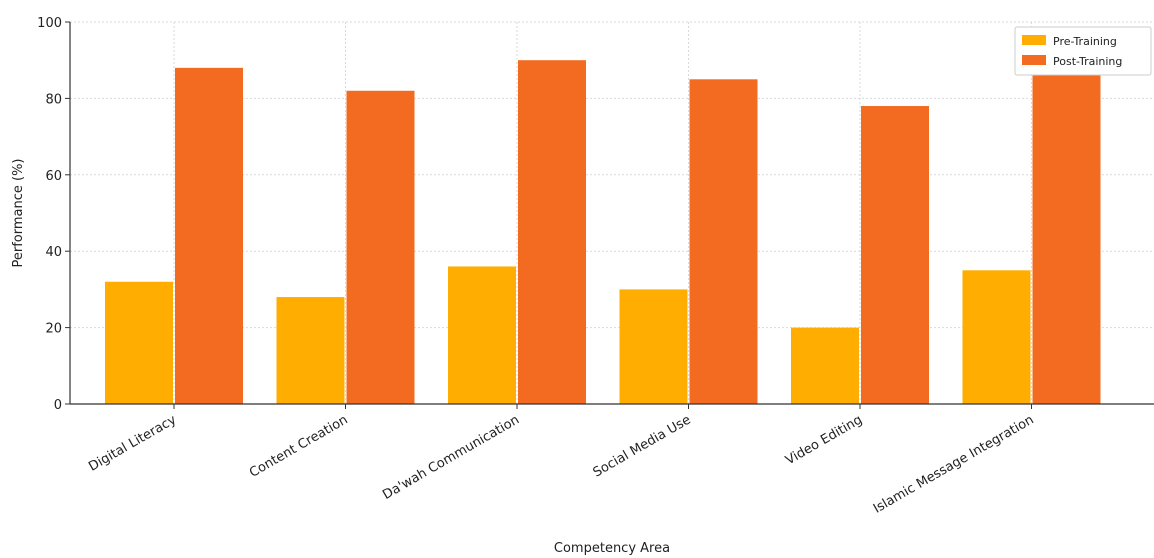 This screenshot has height=558, width=1154. I want to click on bar-post-training-da-wah-communication, so click(552, 232).